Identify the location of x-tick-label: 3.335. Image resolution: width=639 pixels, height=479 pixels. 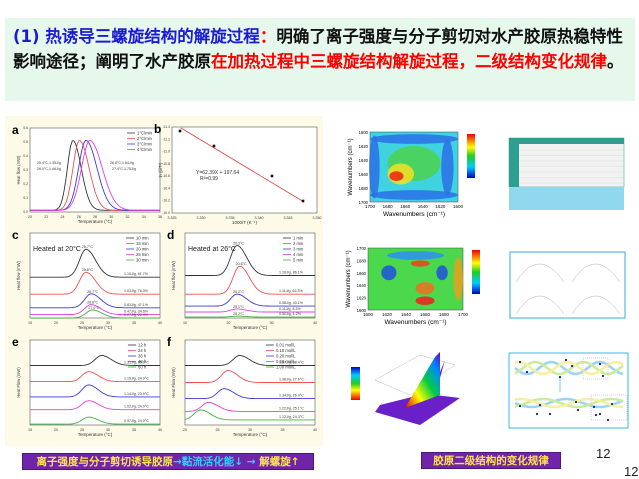
(230, 218).